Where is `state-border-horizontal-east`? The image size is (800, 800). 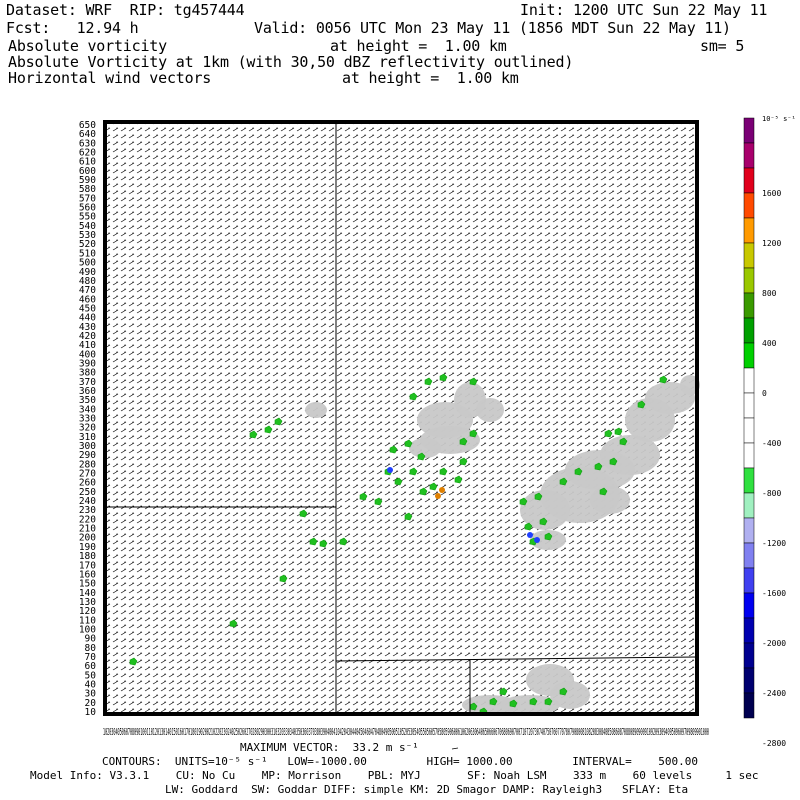 state-border-horizontal-east is located at coordinates (516, 659).